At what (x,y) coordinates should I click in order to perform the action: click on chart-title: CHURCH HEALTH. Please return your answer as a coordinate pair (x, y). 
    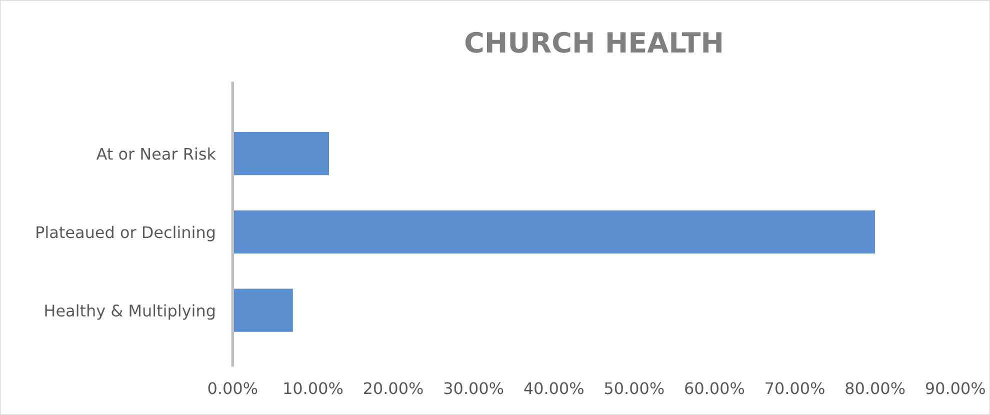
    Looking at the image, I should click on (593, 42).